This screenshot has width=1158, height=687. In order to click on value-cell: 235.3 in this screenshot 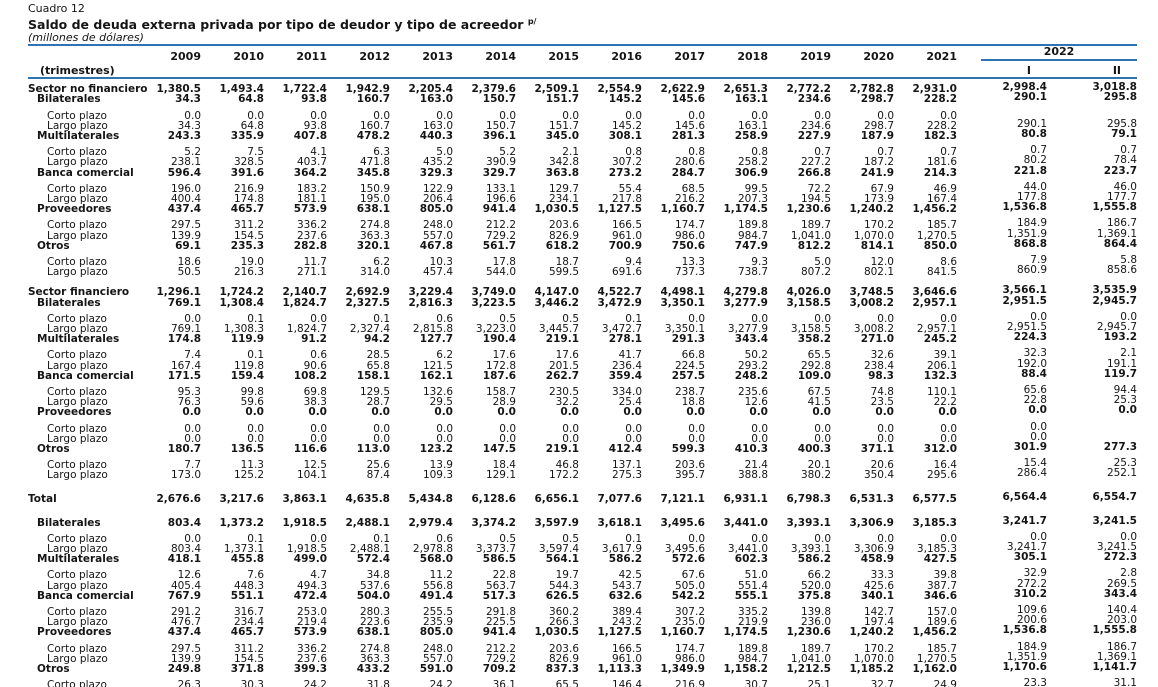, I will do `click(247, 245)`.